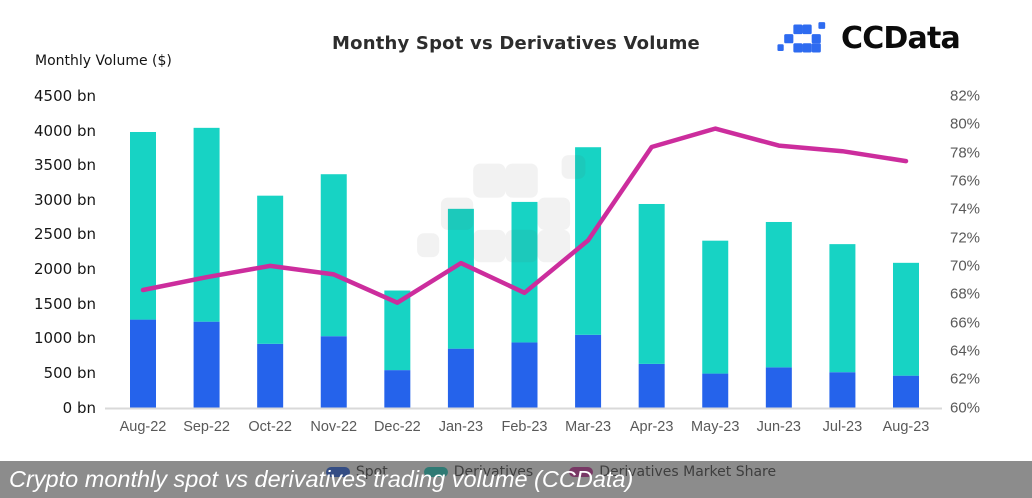  Describe the element at coordinates (906, 427) in the screenshot. I see `x-axis-label: Aug-23` at that location.